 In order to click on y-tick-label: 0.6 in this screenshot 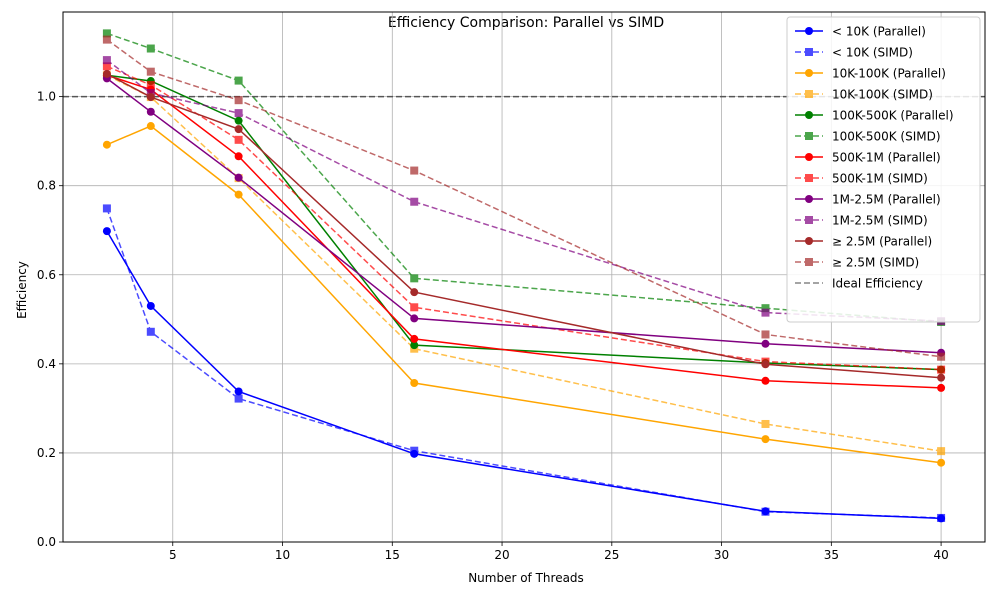, I will do `click(46, 275)`.